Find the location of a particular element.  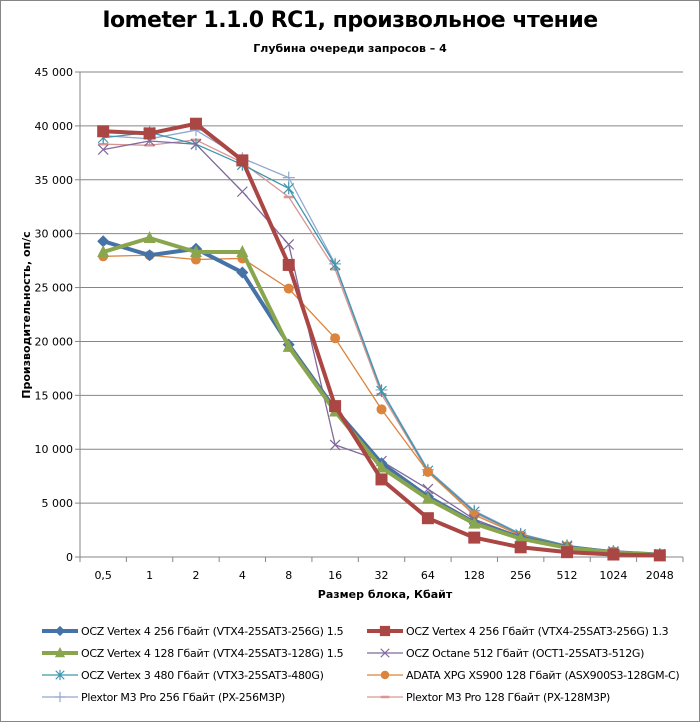

y-tick-label: 35 000 is located at coordinates (54, 180).